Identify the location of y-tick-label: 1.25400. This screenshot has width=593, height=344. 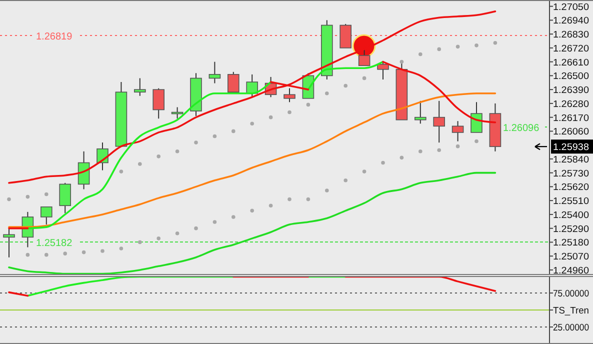
(571, 215).